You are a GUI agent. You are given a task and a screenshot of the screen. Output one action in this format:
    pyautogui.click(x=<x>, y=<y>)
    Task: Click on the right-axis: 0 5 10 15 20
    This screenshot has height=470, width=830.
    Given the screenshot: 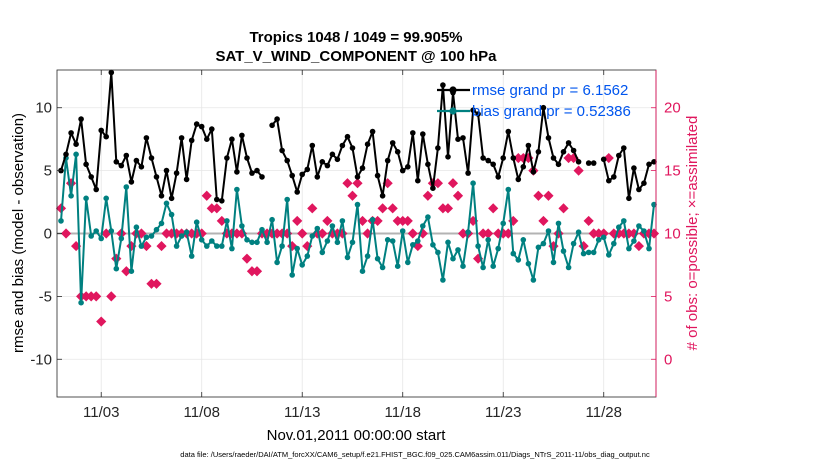 What is the action you would take?
    pyautogui.click(x=666, y=233)
    